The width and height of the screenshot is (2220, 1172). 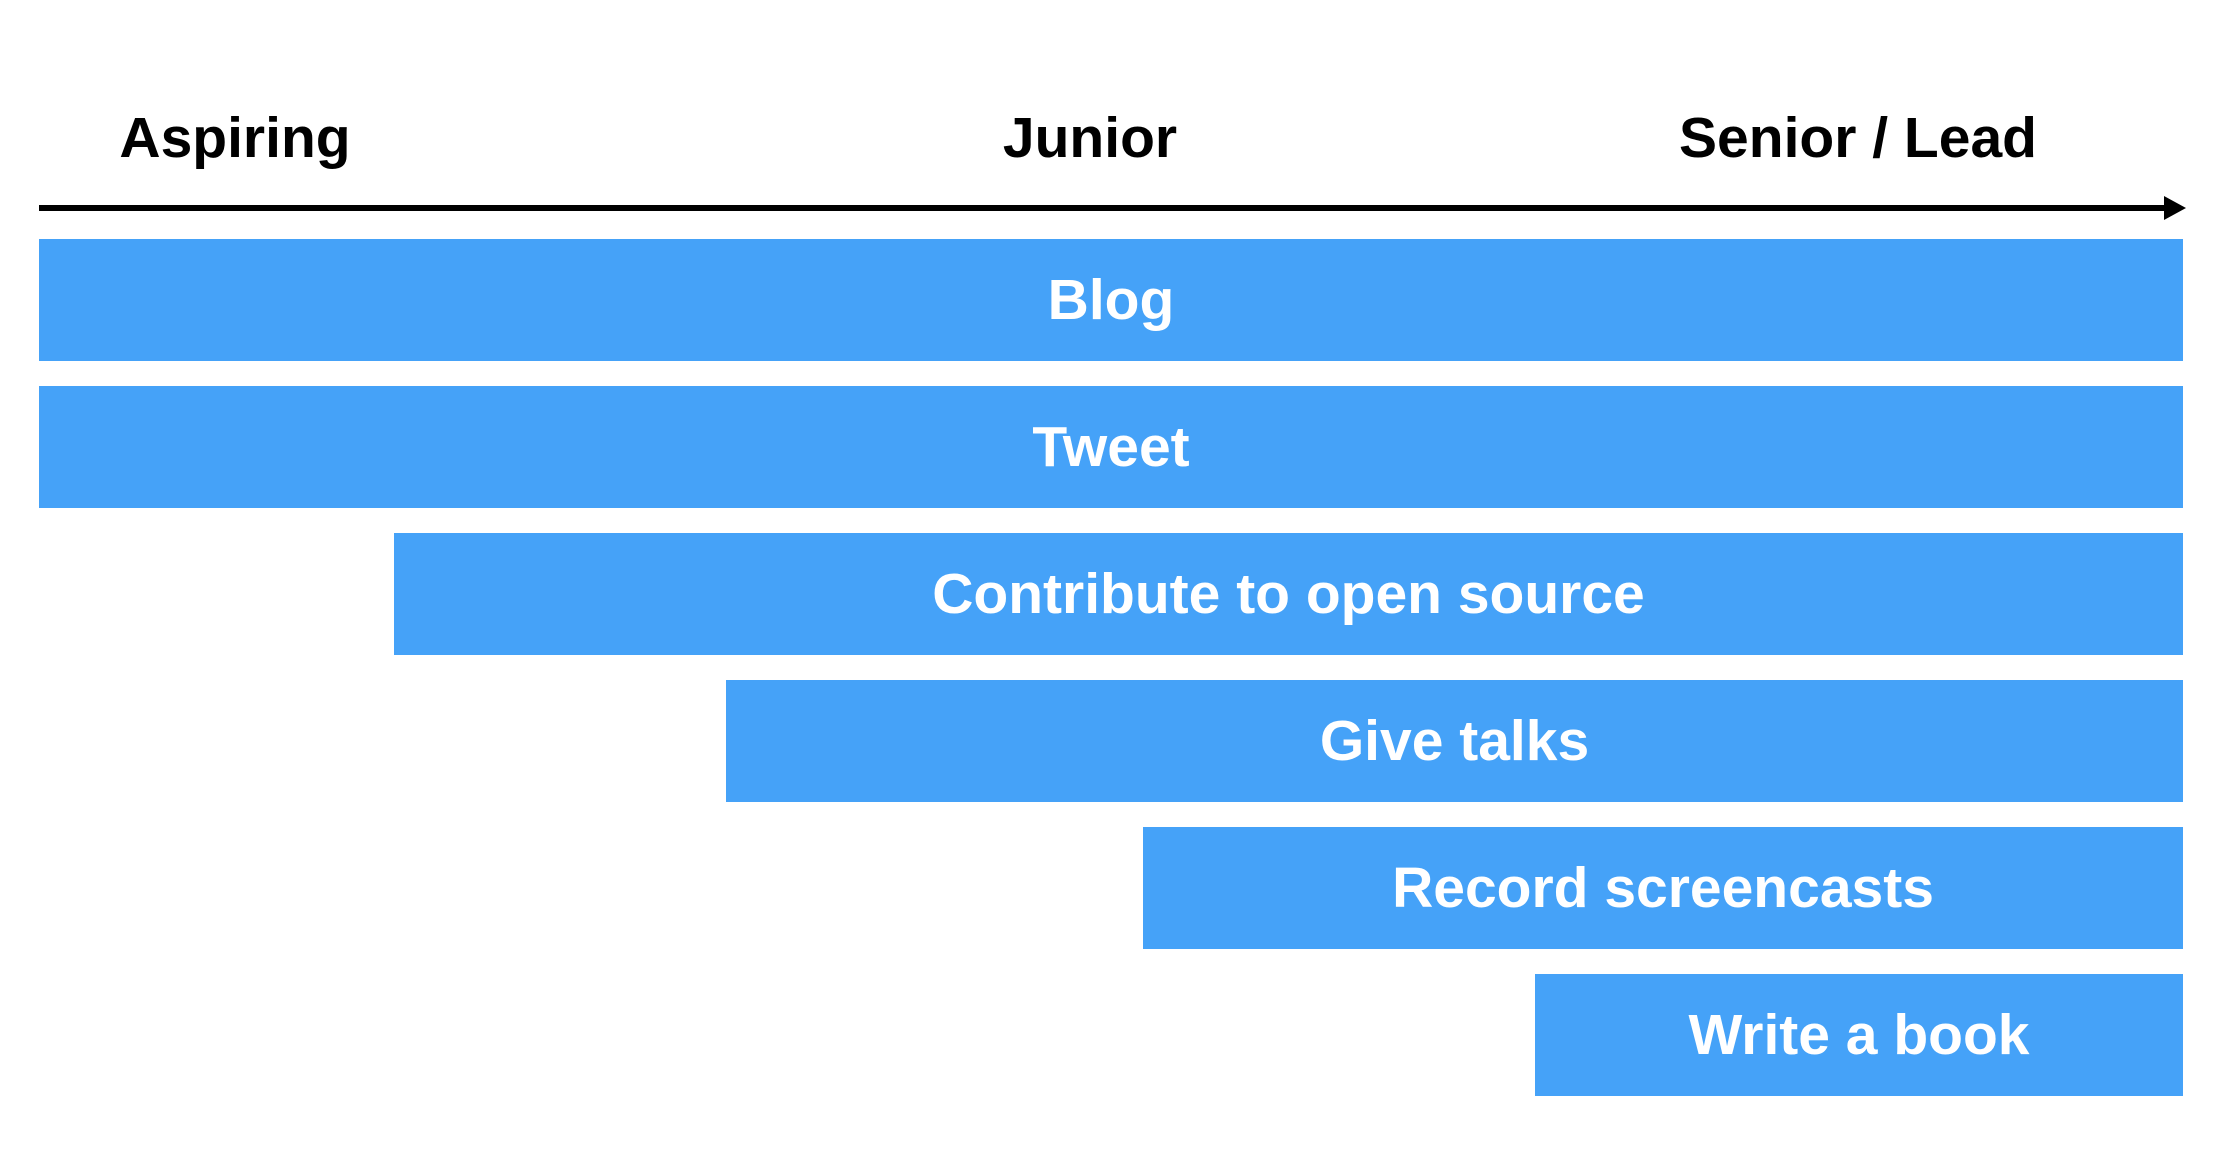 I want to click on stage-label-junior: Junior, so click(x=1090, y=138).